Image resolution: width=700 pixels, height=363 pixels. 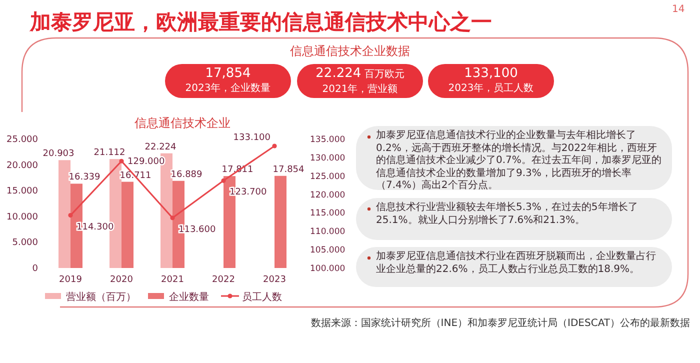 I want to click on source-note: 数据来源：国家统计研究所（INE）和加泰罗尼亚统计局（IDESCAT）公布的最新数据, so click(x=500, y=323).